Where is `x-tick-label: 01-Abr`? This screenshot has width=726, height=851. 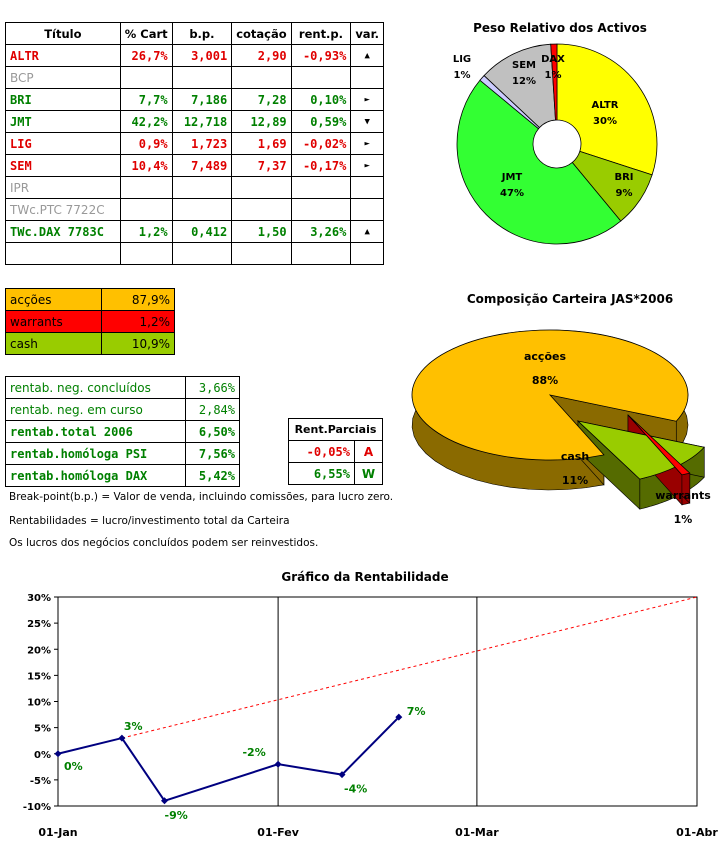 x-tick-label: 01-Abr is located at coordinates (697, 832).